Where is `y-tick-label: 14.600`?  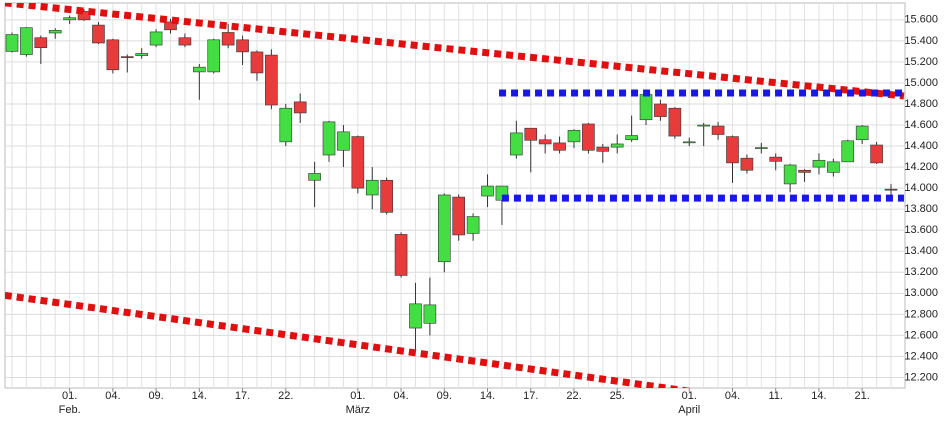
y-tick-label: 14.600 is located at coordinates (921, 125).